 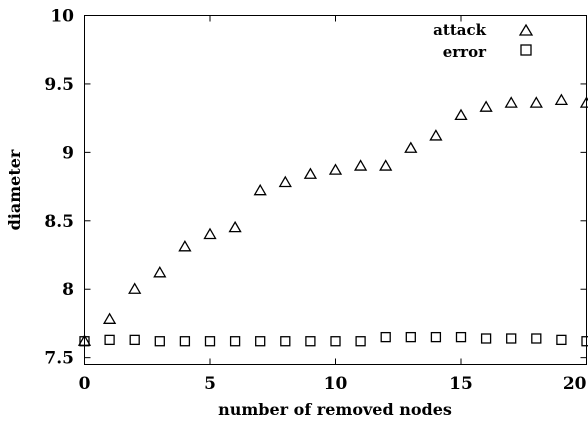 I want to click on x-tick-label: 15, so click(x=461, y=384).